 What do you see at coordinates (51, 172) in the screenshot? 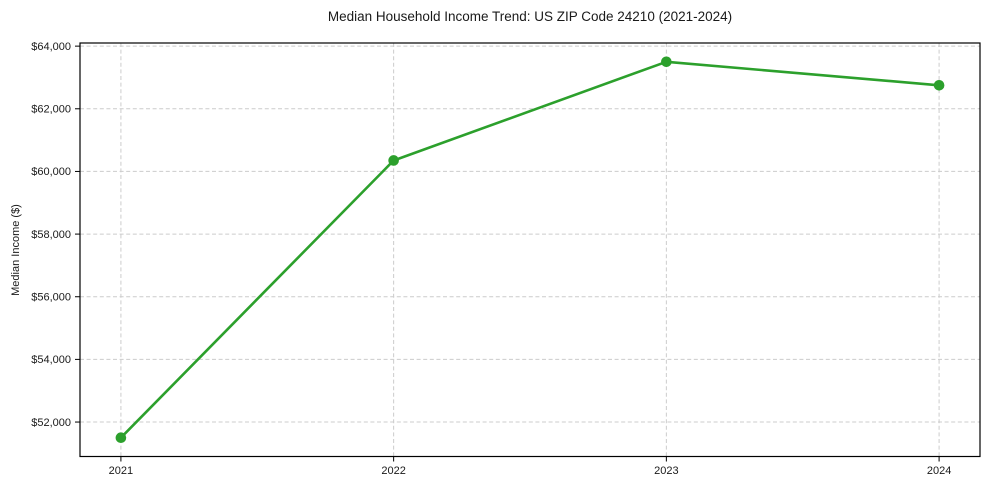
I see `y-tick-label: $60,000` at bounding box center [51, 172].